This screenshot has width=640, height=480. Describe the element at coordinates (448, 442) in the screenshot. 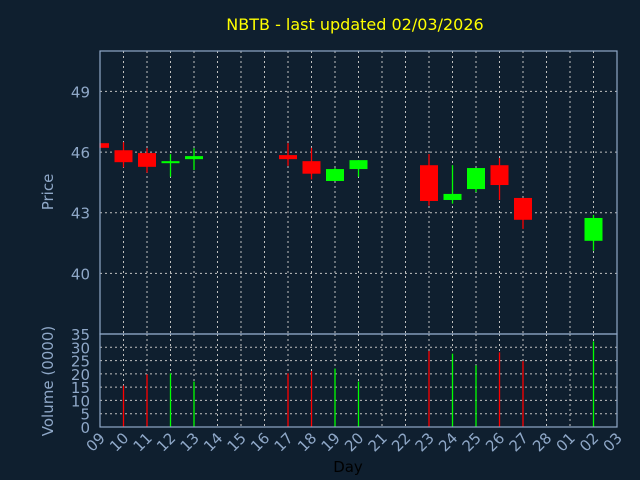

I see `x-tick-label: 24` at that location.